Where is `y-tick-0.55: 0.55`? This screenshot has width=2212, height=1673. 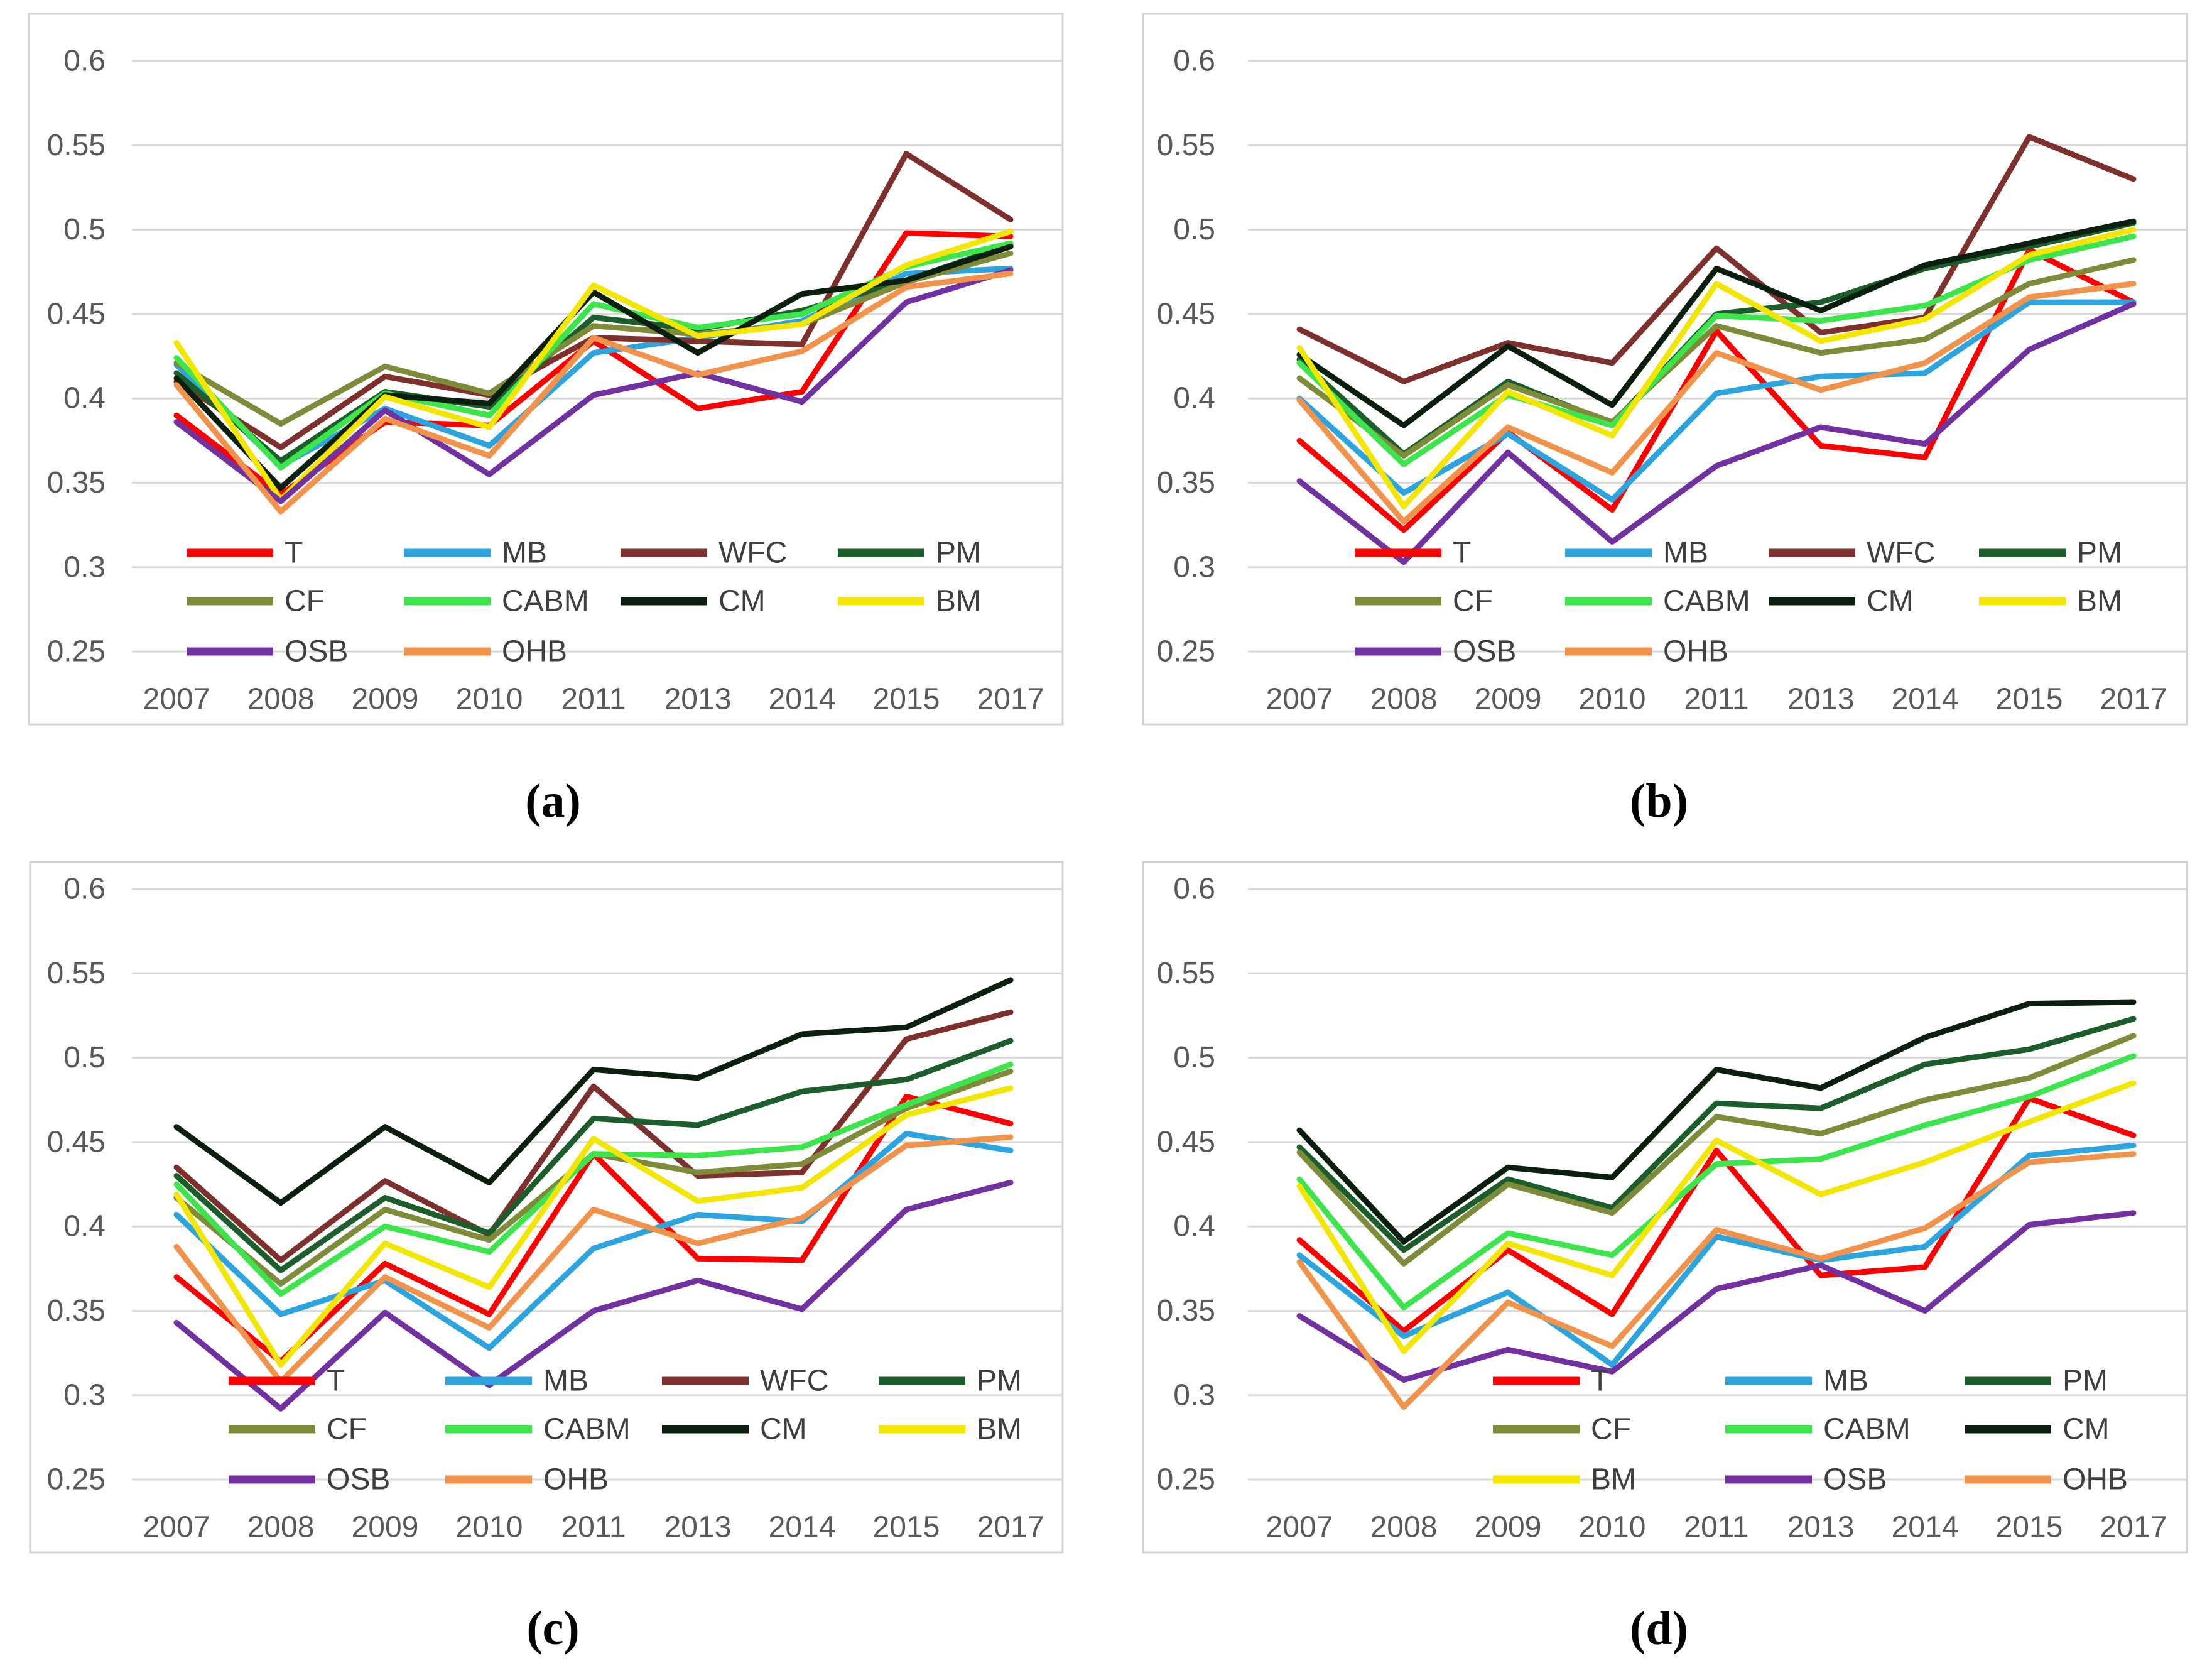 y-tick-0.55: 0.55 is located at coordinates (77, 973).